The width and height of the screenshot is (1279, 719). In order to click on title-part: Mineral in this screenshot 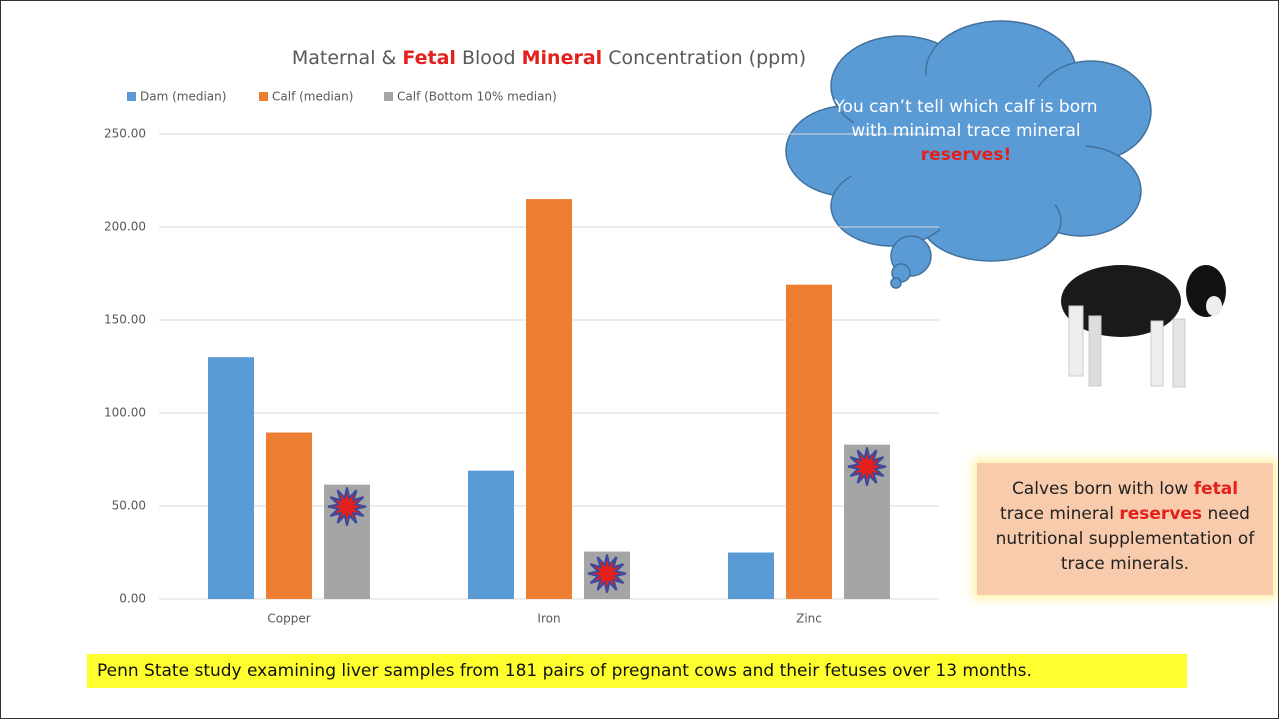, I will do `click(562, 58)`.